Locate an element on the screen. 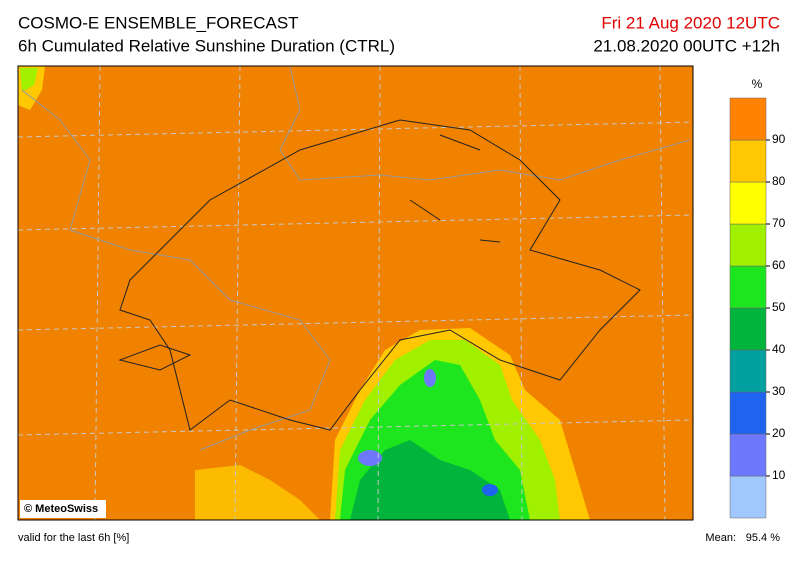 Image resolution: width=800 pixels, height=562 pixels. mean-label: Mean: is located at coordinates (720, 538).